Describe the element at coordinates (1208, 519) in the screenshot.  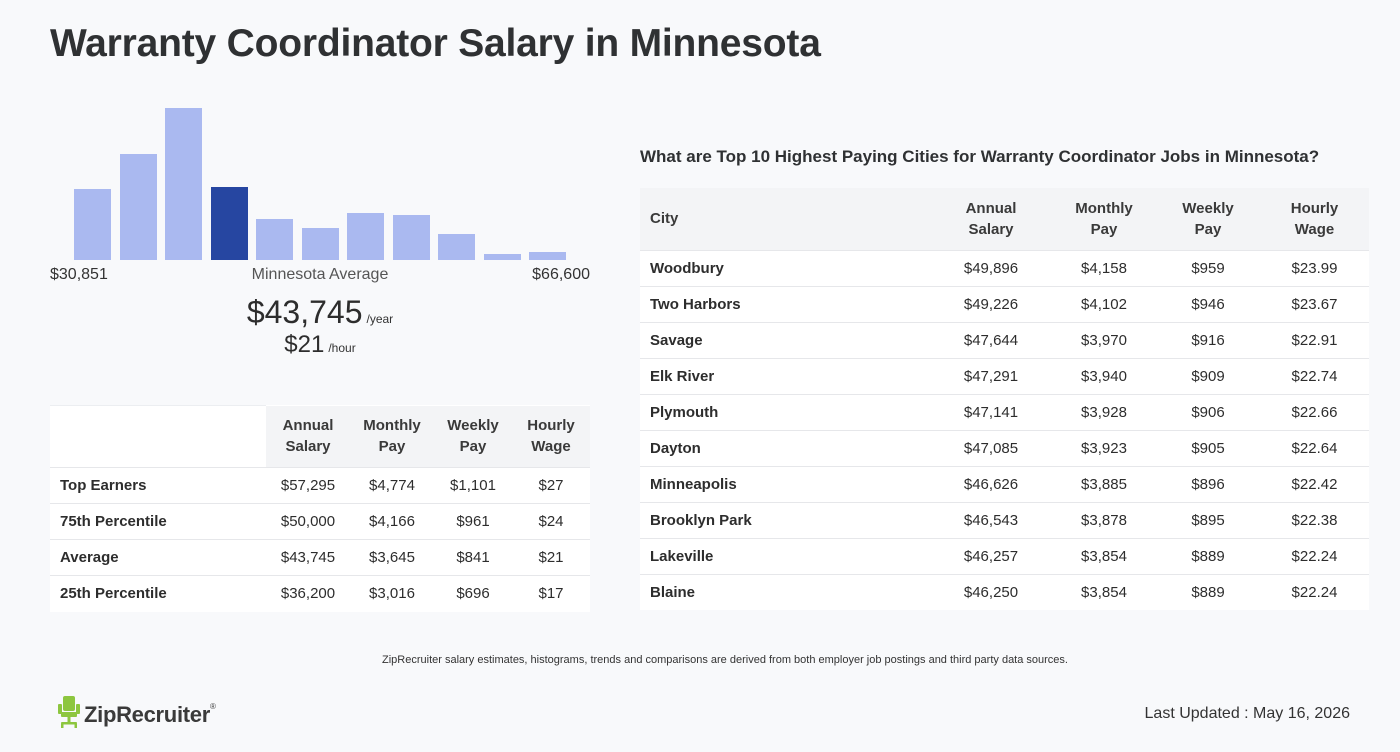
I see `weekly-pay-cell: $895` at that location.